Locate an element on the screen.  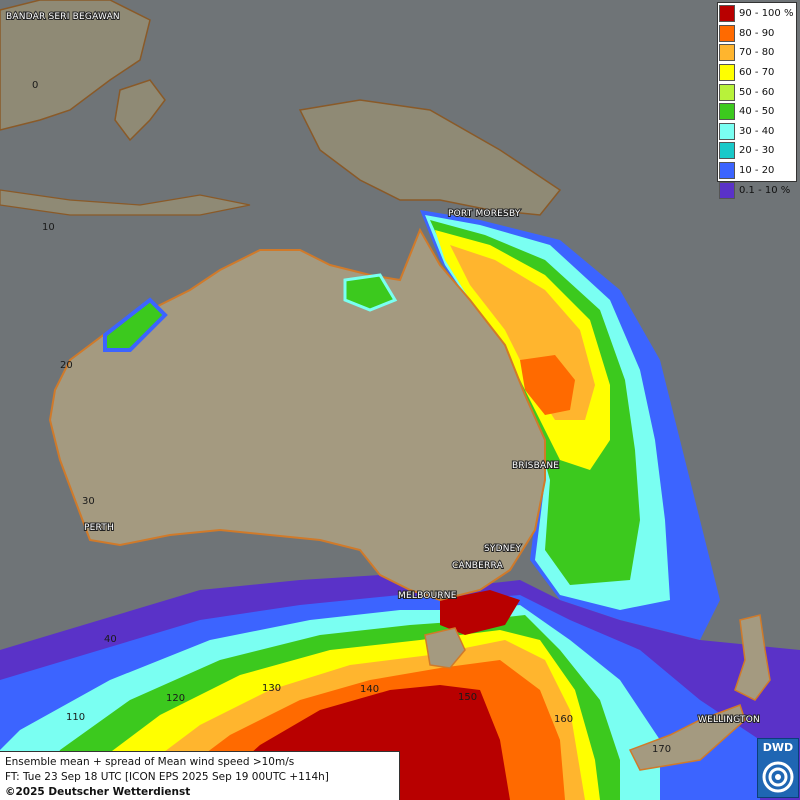
city-label-sydney: SYDNEY is located at coordinates (503, 549).